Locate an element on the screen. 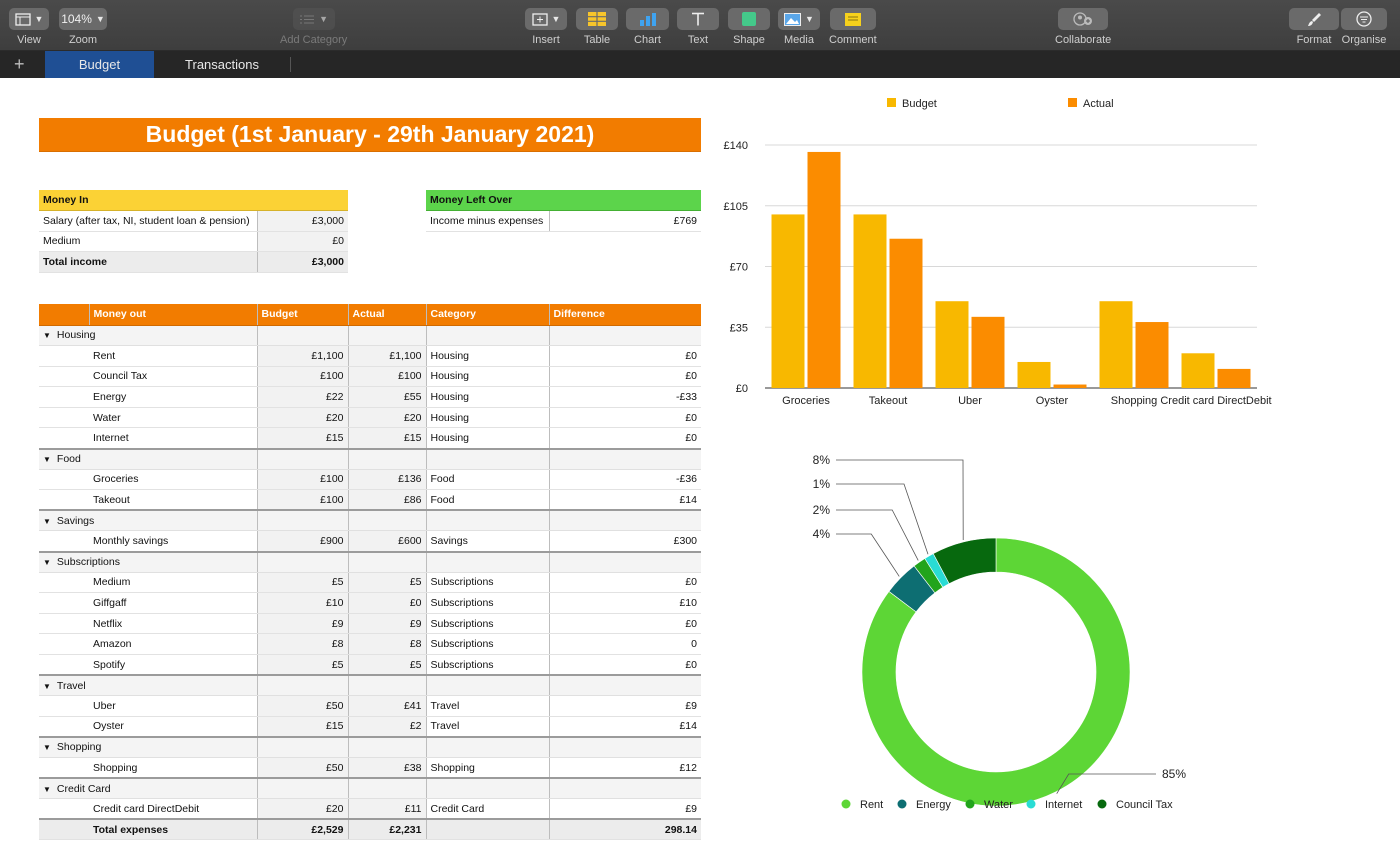 This screenshot has height=858, width=1400. add-category-button: ▼ is located at coordinates (313, 19).